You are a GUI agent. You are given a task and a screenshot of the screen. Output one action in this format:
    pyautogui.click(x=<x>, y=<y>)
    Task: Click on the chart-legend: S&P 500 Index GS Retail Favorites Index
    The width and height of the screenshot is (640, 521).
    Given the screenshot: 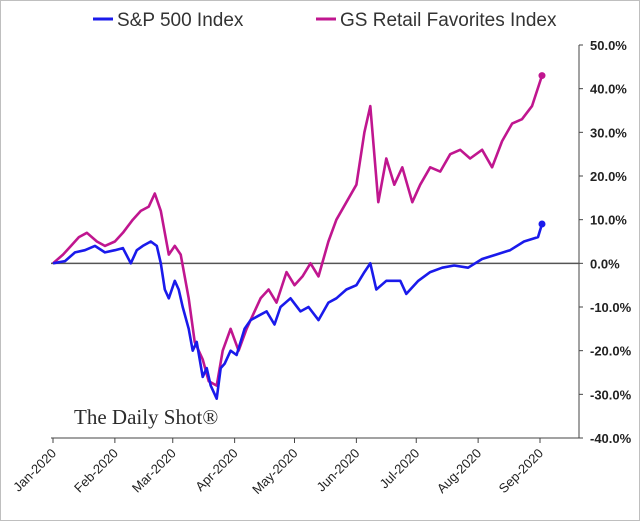 What is the action you would take?
    pyautogui.click(x=325, y=20)
    